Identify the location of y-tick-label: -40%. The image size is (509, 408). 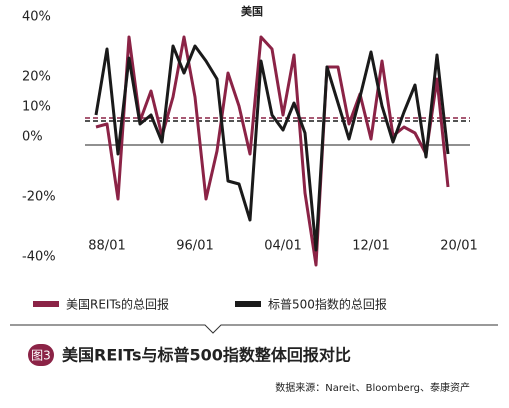
(39, 257).